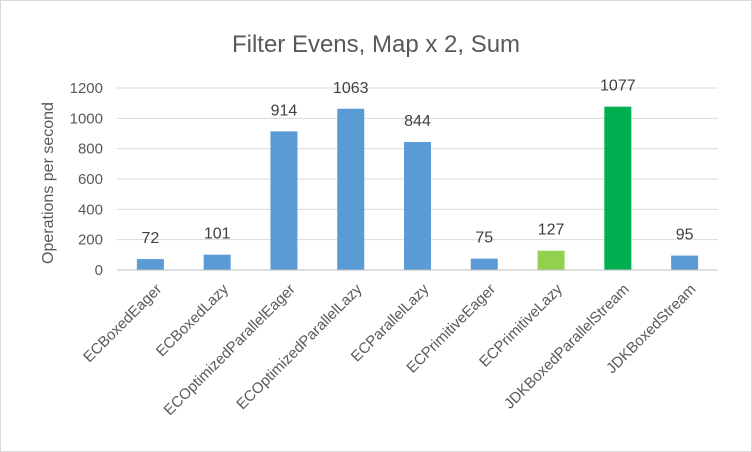 The width and height of the screenshot is (752, 452). What do you see at coordinates (90, 209) in the screenshot?
I see `y-tick-label: 400` at bounding box center [90, 209].